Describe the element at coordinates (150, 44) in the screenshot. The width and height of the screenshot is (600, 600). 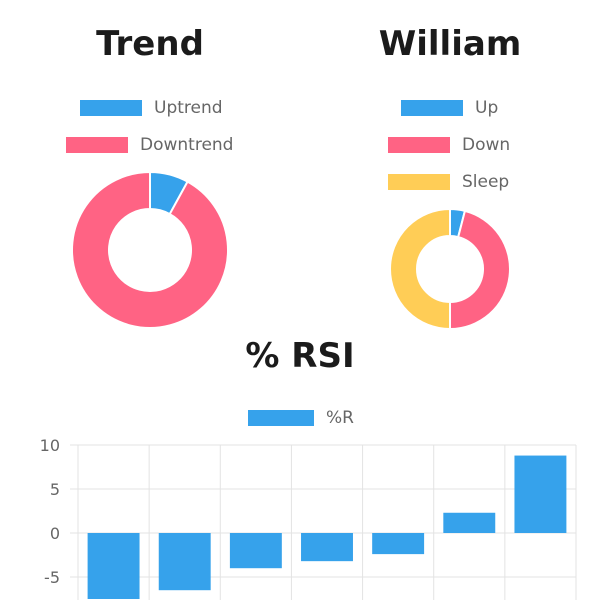
I see `trend-chart-title: Trend` at that location.